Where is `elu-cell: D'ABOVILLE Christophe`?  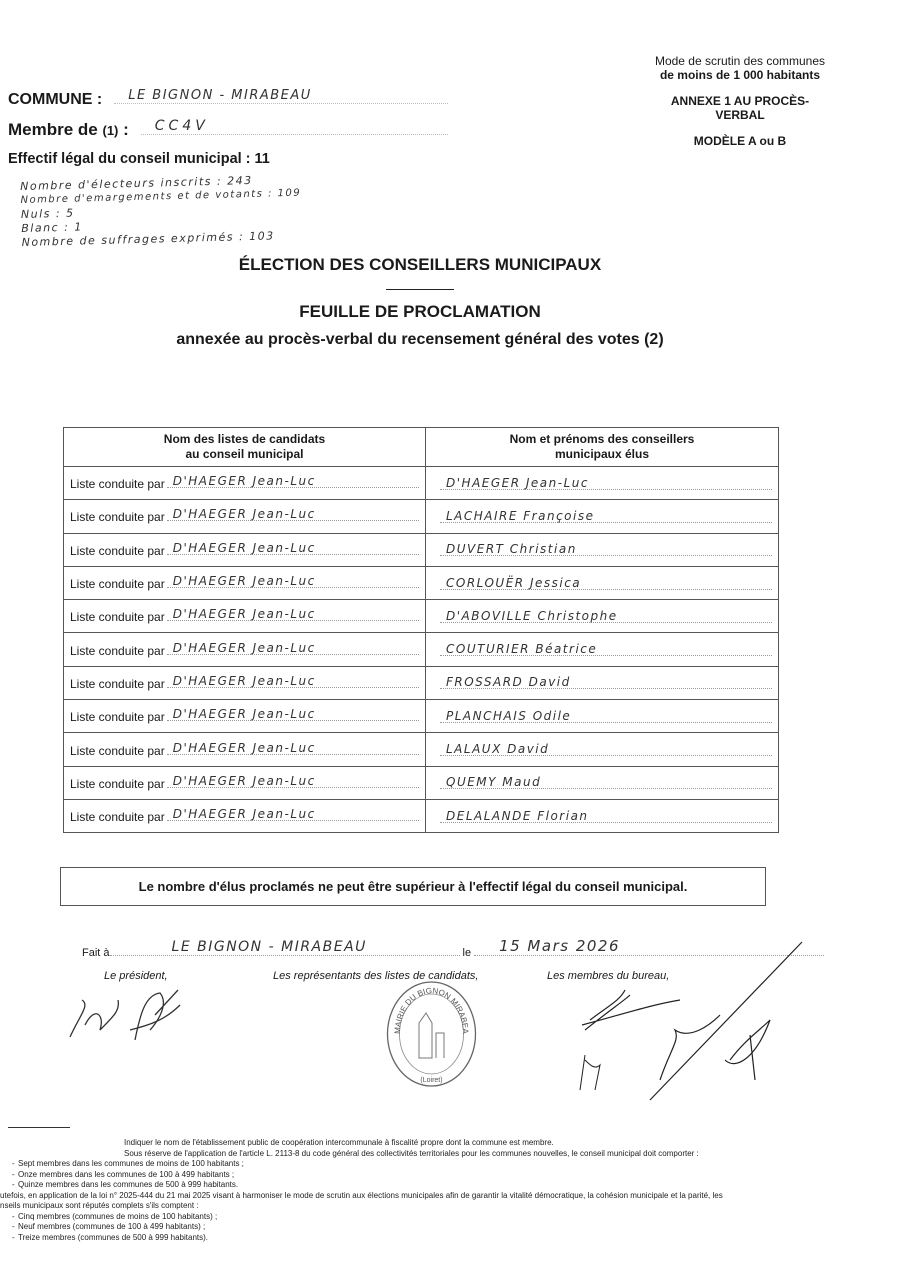
elu-cell: D'ABOVILLE Christophe is located at coordinates (602, 616).